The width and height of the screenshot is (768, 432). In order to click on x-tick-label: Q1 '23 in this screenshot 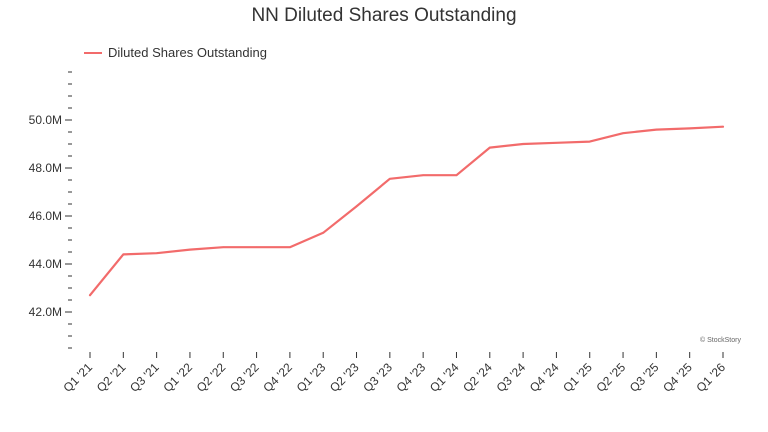, I will do `click(311, 377)`.